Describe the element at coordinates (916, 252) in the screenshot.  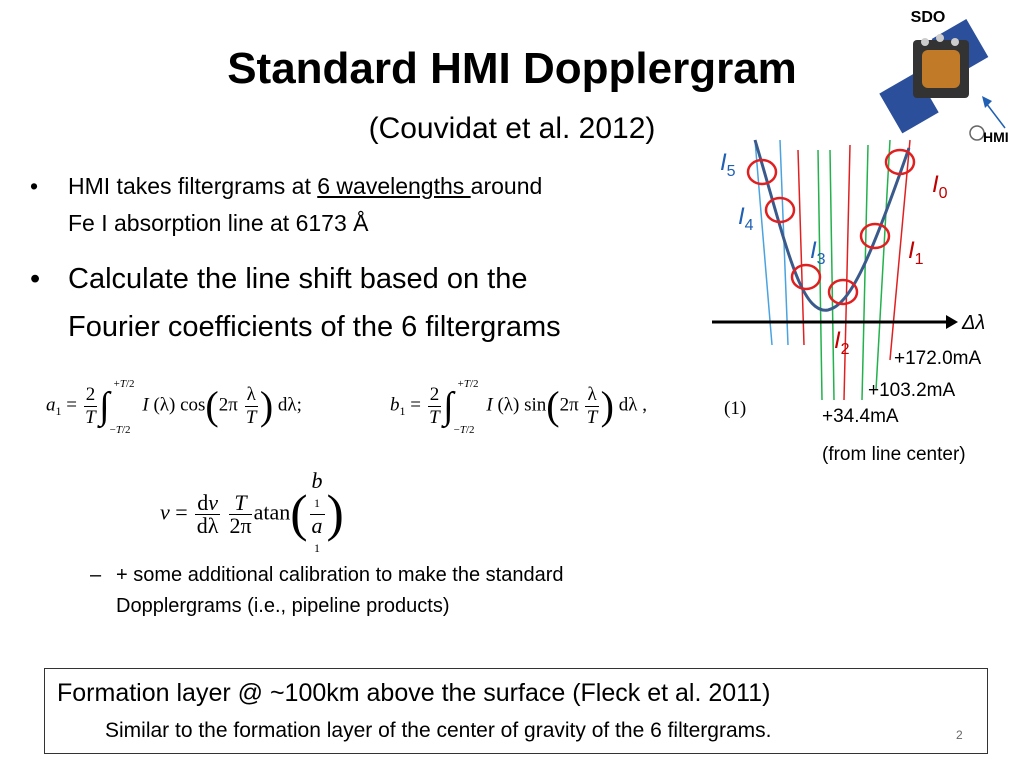
I see `filter-label-i1: I1` at that location.